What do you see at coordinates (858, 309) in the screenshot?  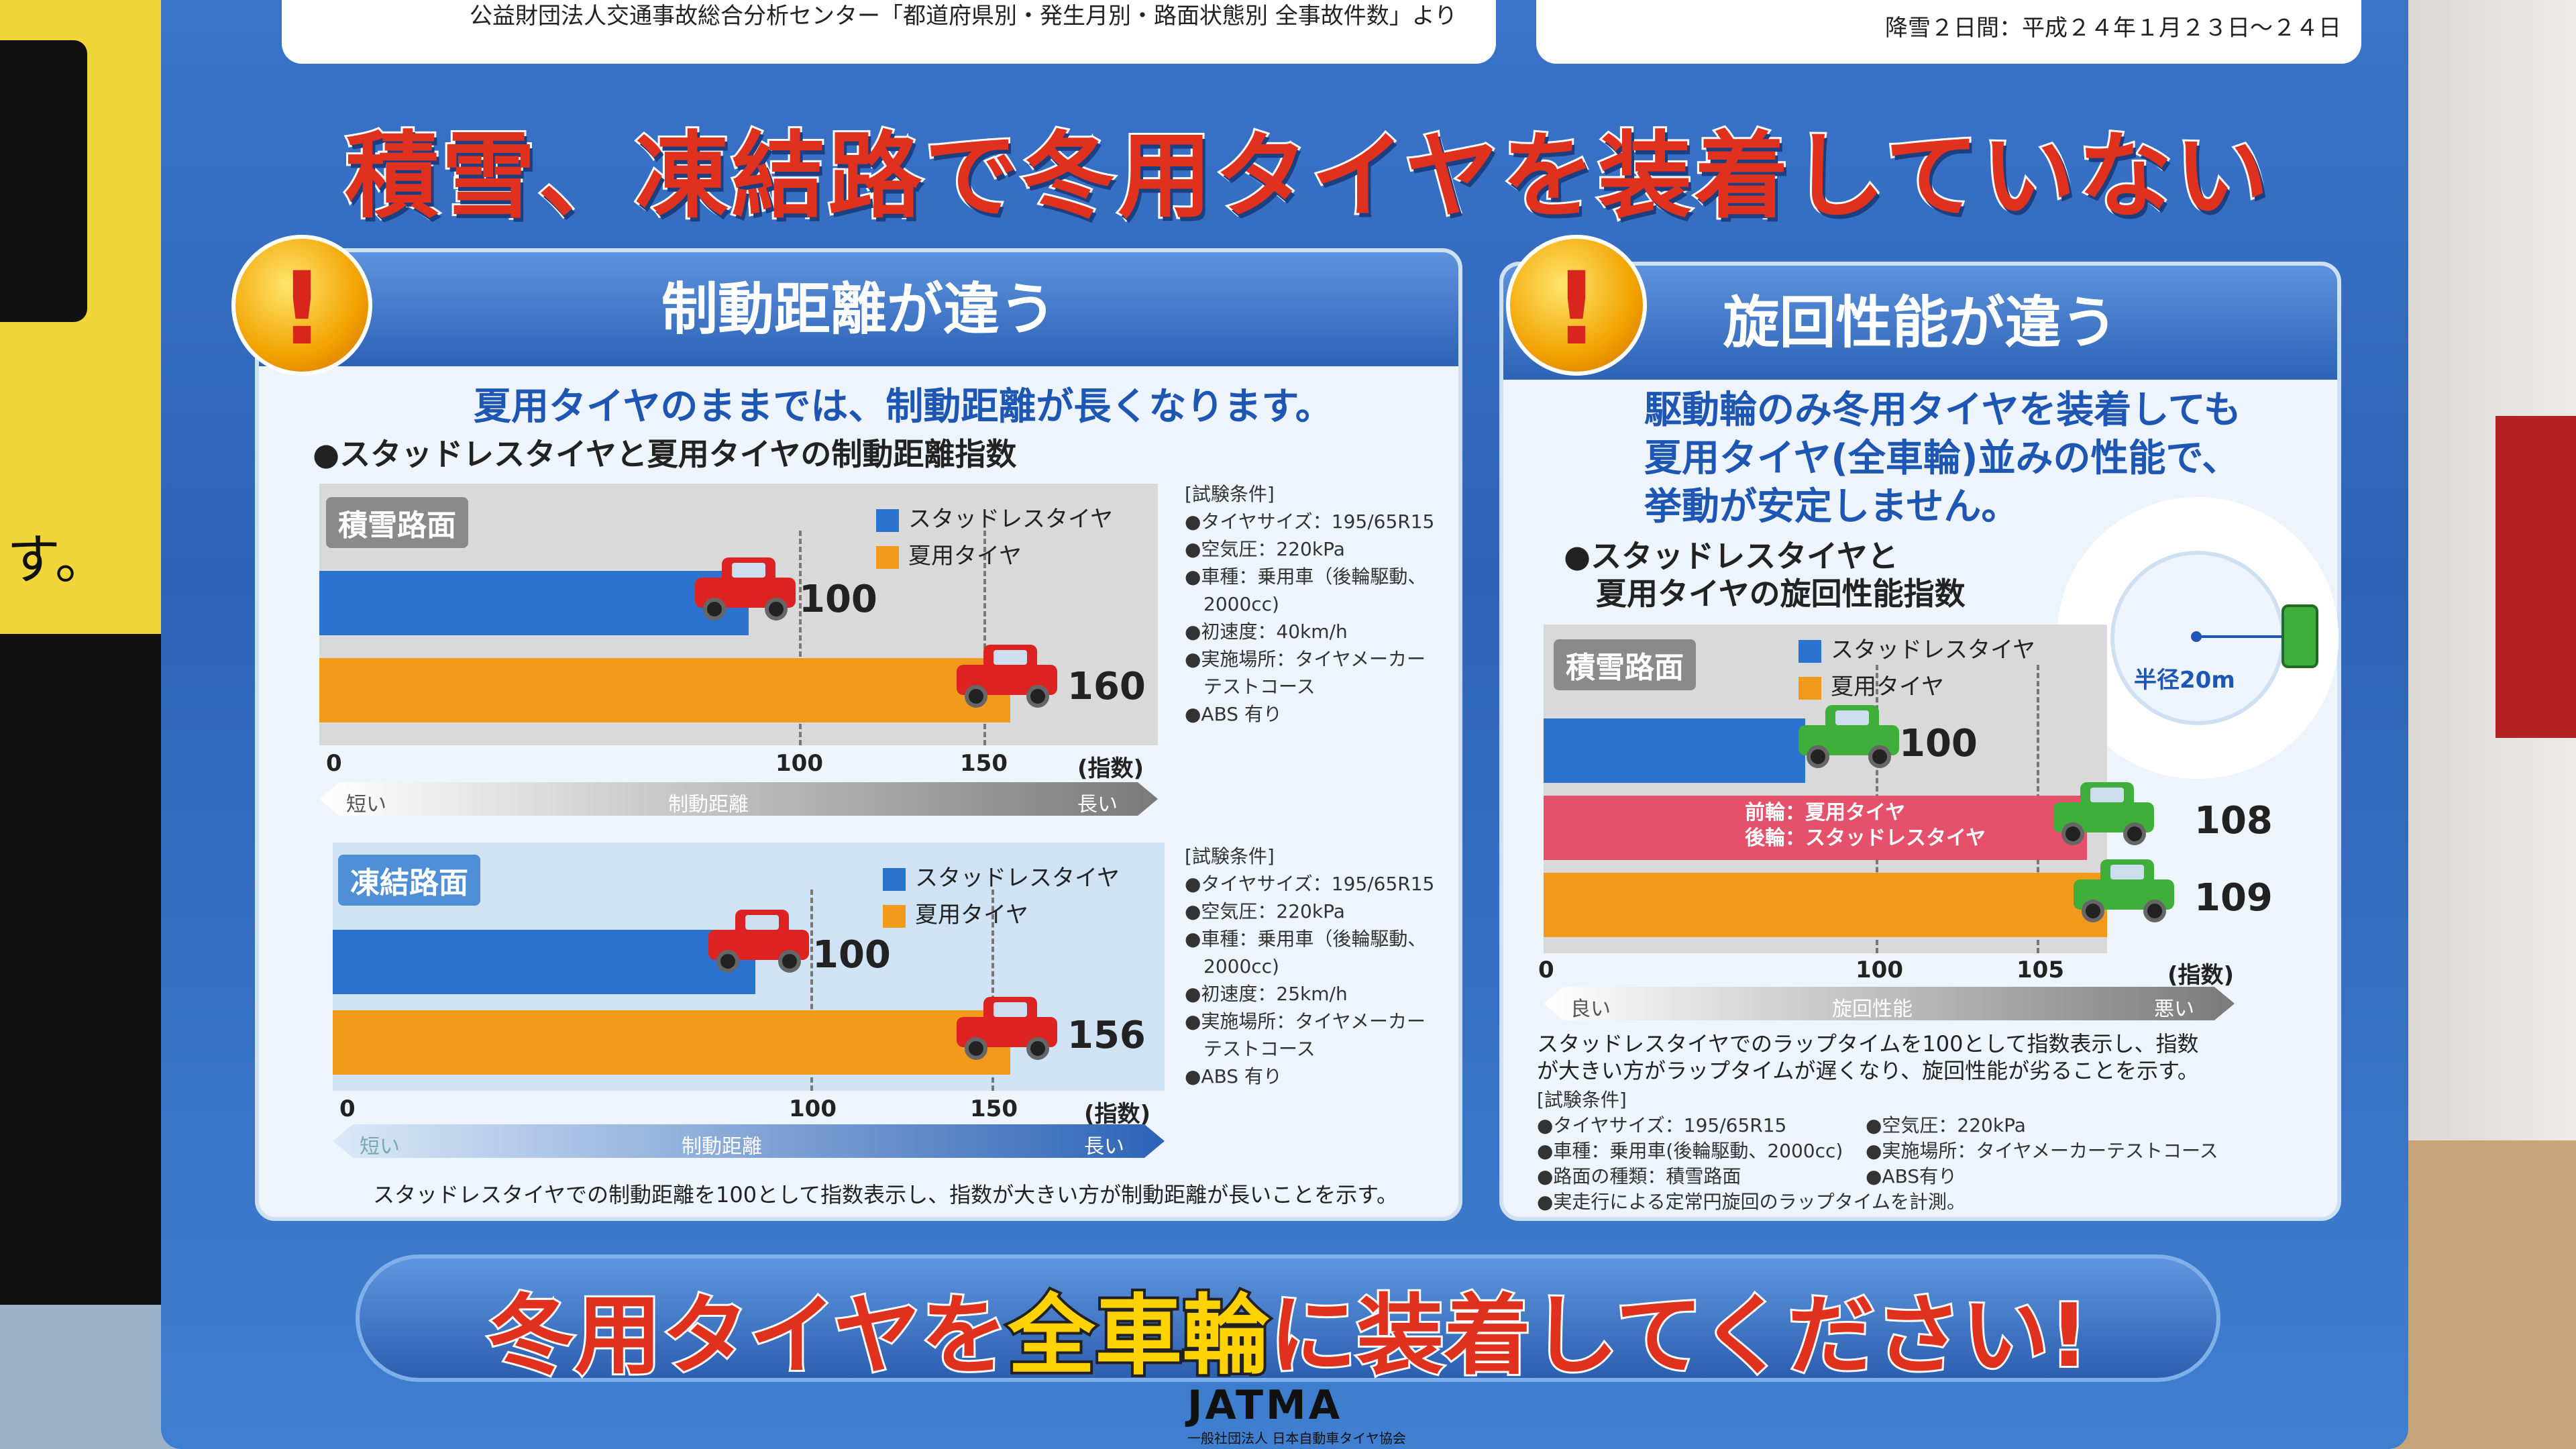 I see `braking-title: 制動距離が違う` at bounding box center [858, 309].